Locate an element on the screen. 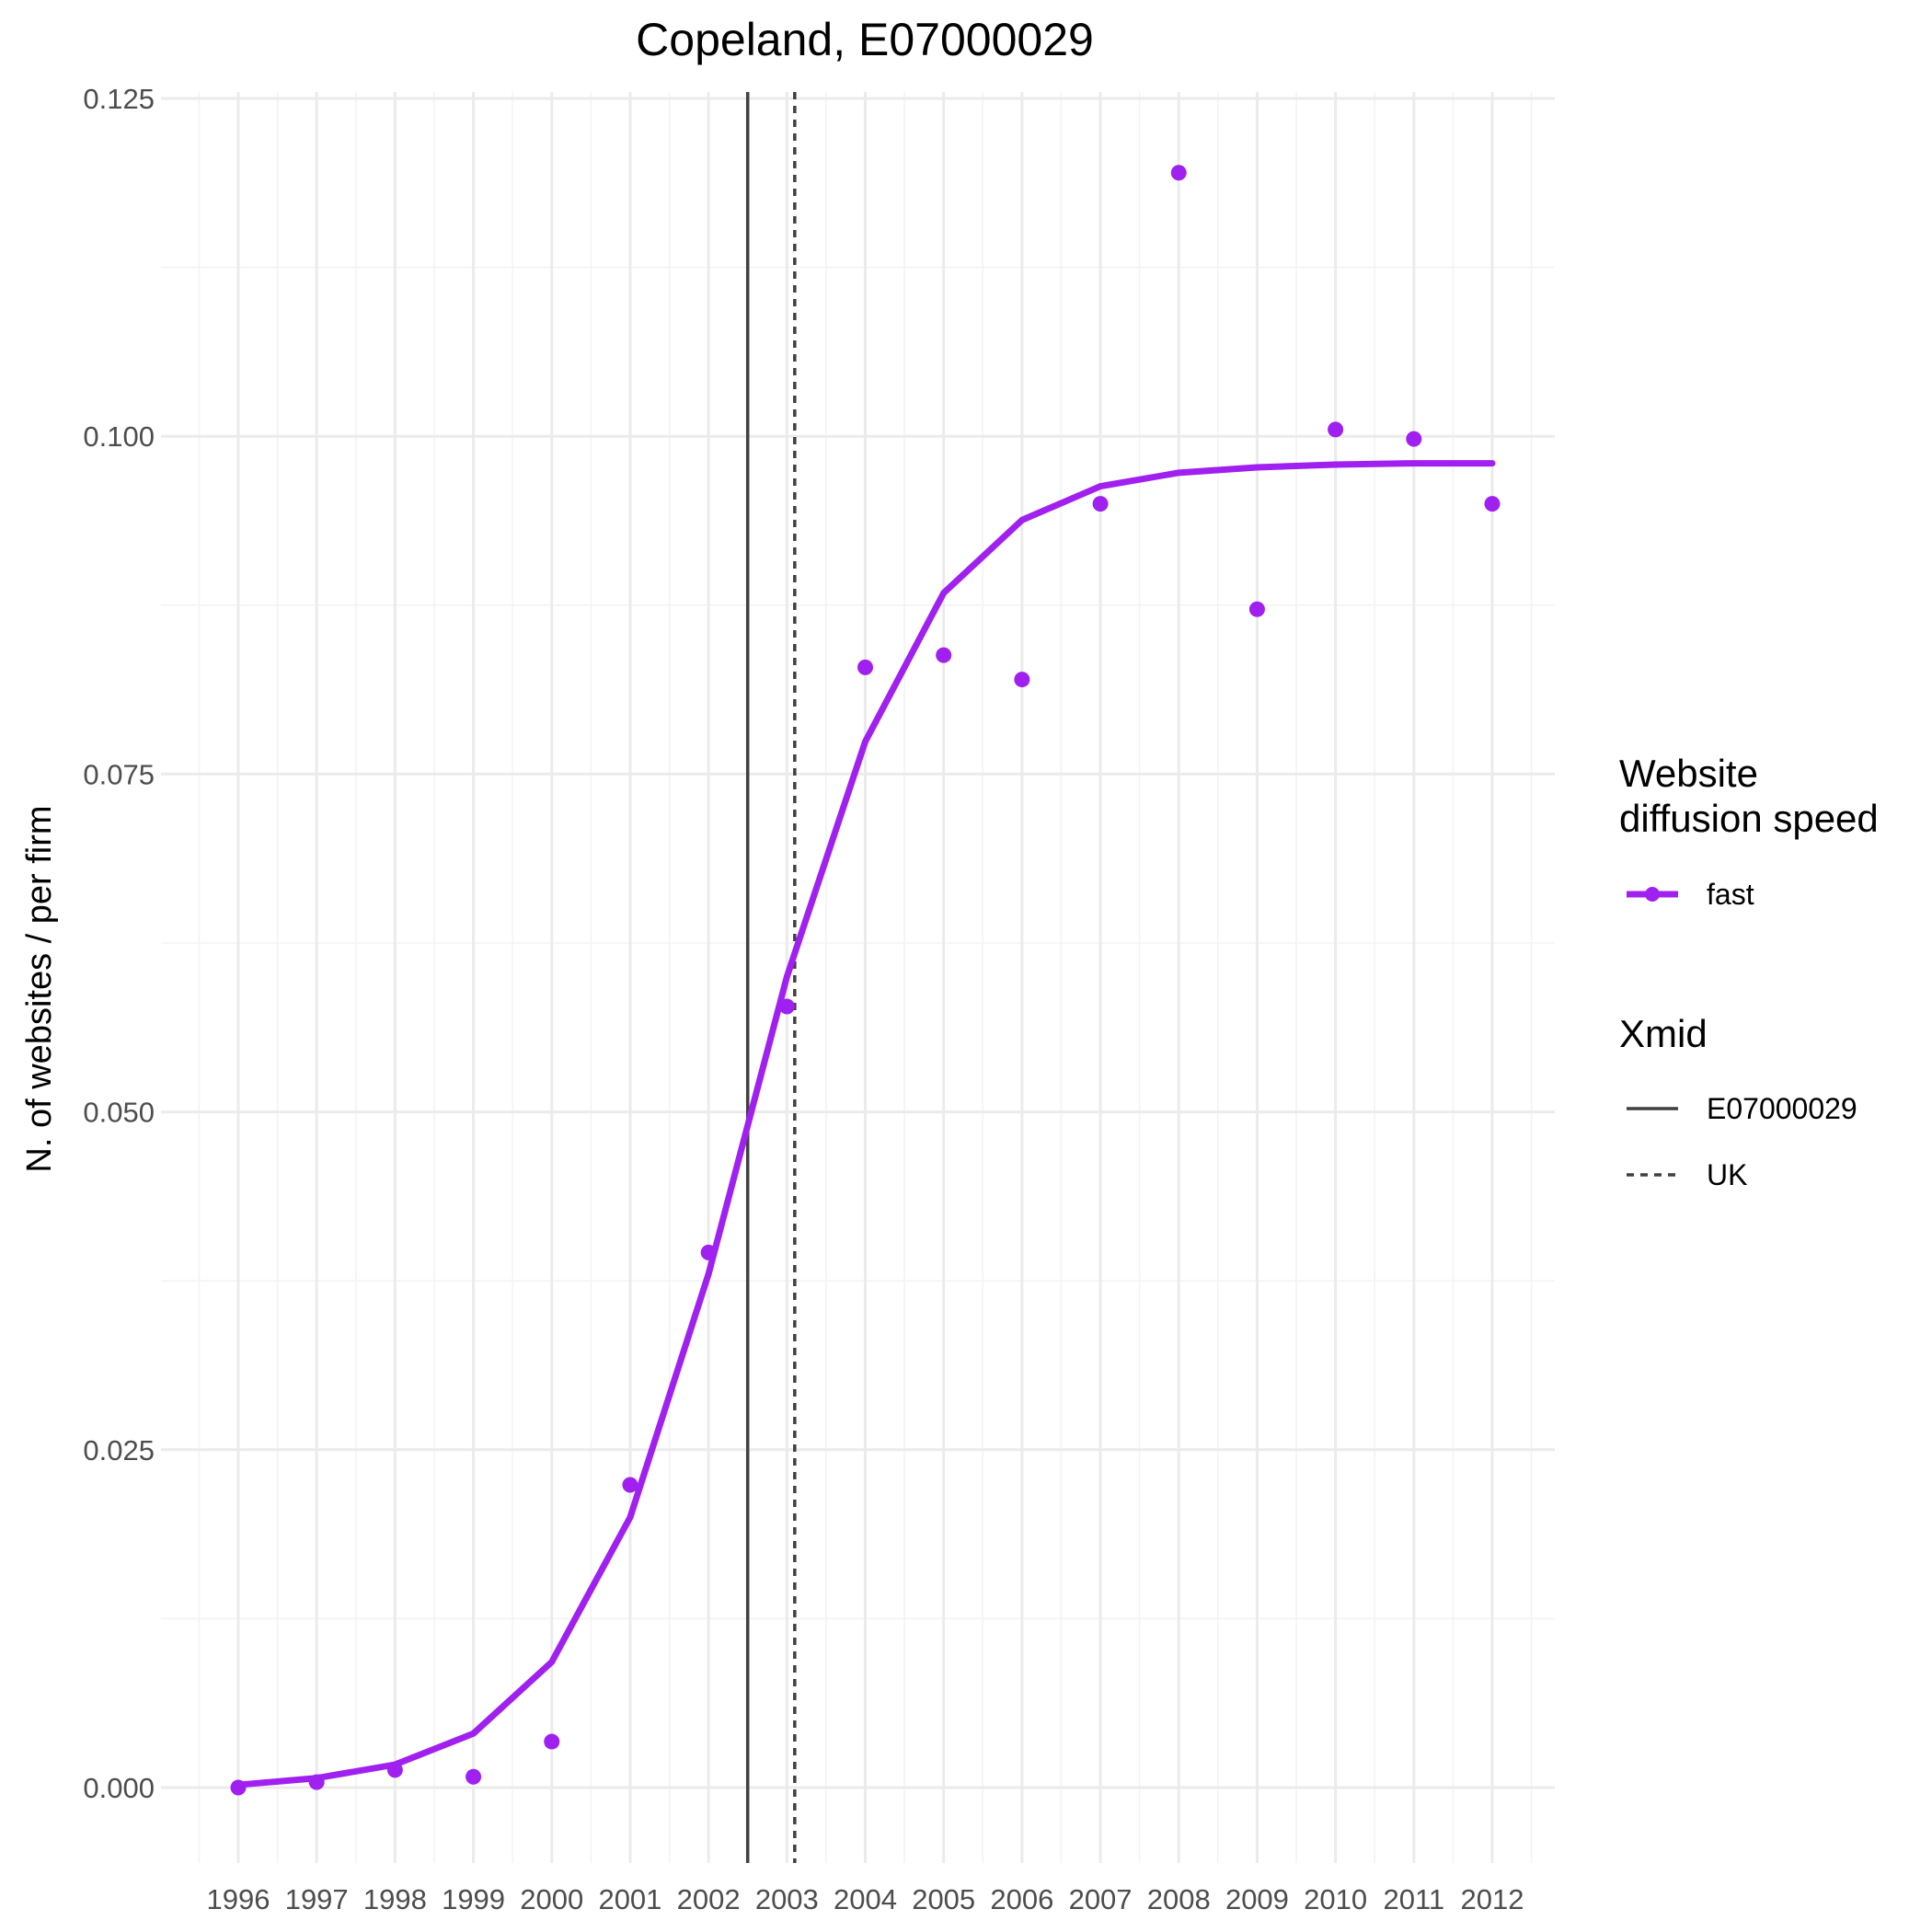  y-axis-title: N. of websites / per firm is located at coordinates (39, 988).